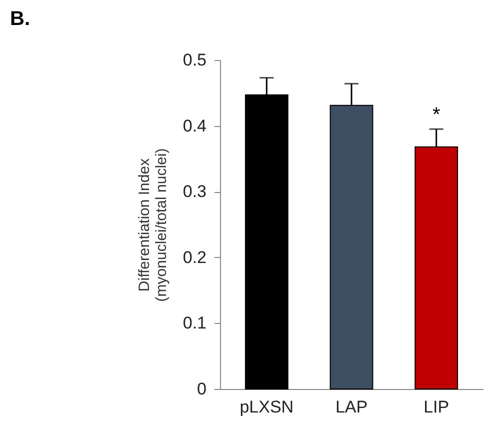  What do you see at coordinates (194, 60) in the screenshot?
I see `y-tick-label: 0.5` at bounding box center [194, 60].